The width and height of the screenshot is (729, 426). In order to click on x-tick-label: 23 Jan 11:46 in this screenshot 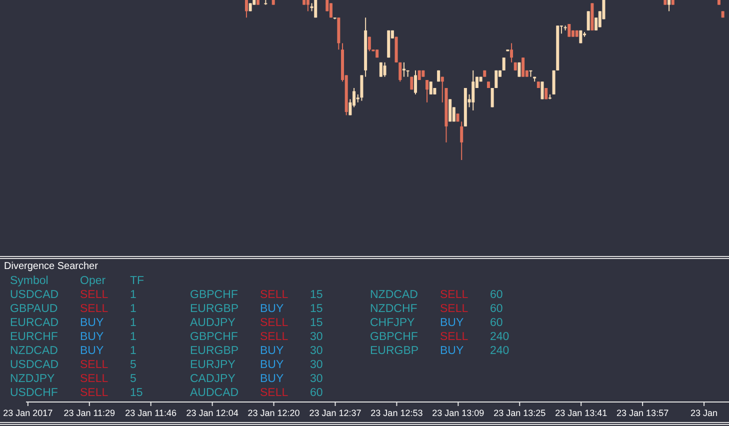, I will do `click(151, 413)`.